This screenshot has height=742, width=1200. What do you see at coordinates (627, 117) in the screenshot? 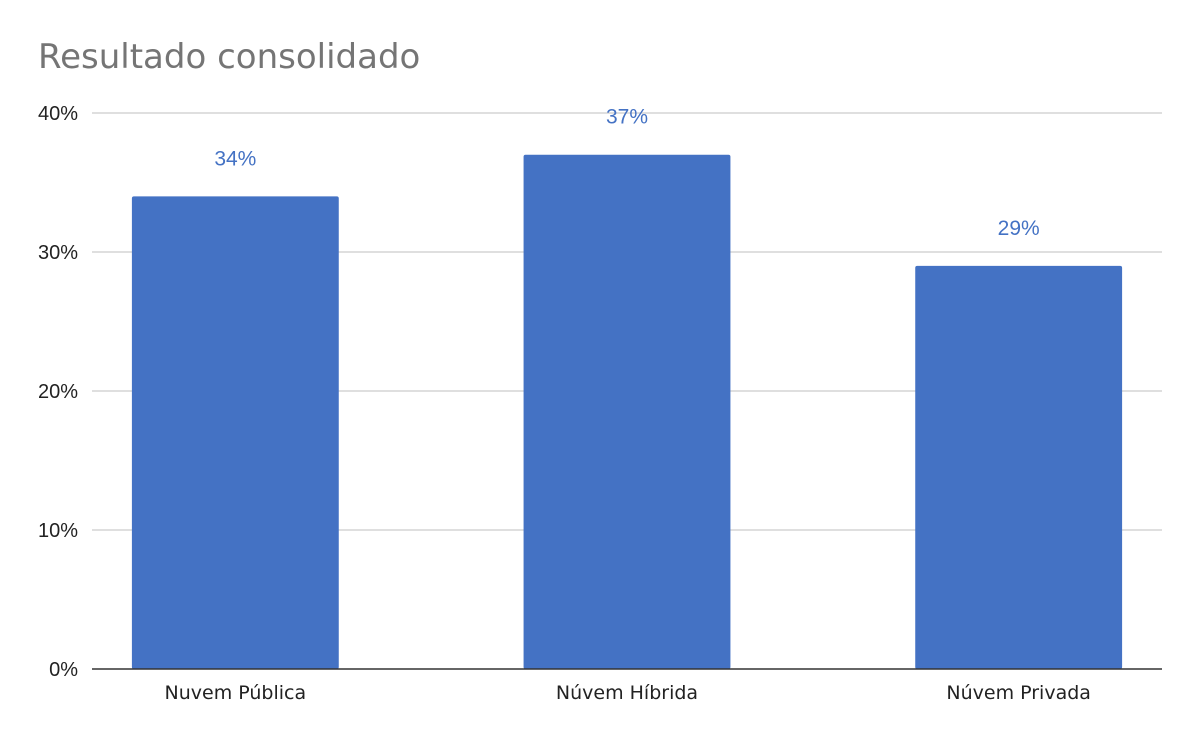
I see `data-label: 37%` at bounding box center [627, 117].